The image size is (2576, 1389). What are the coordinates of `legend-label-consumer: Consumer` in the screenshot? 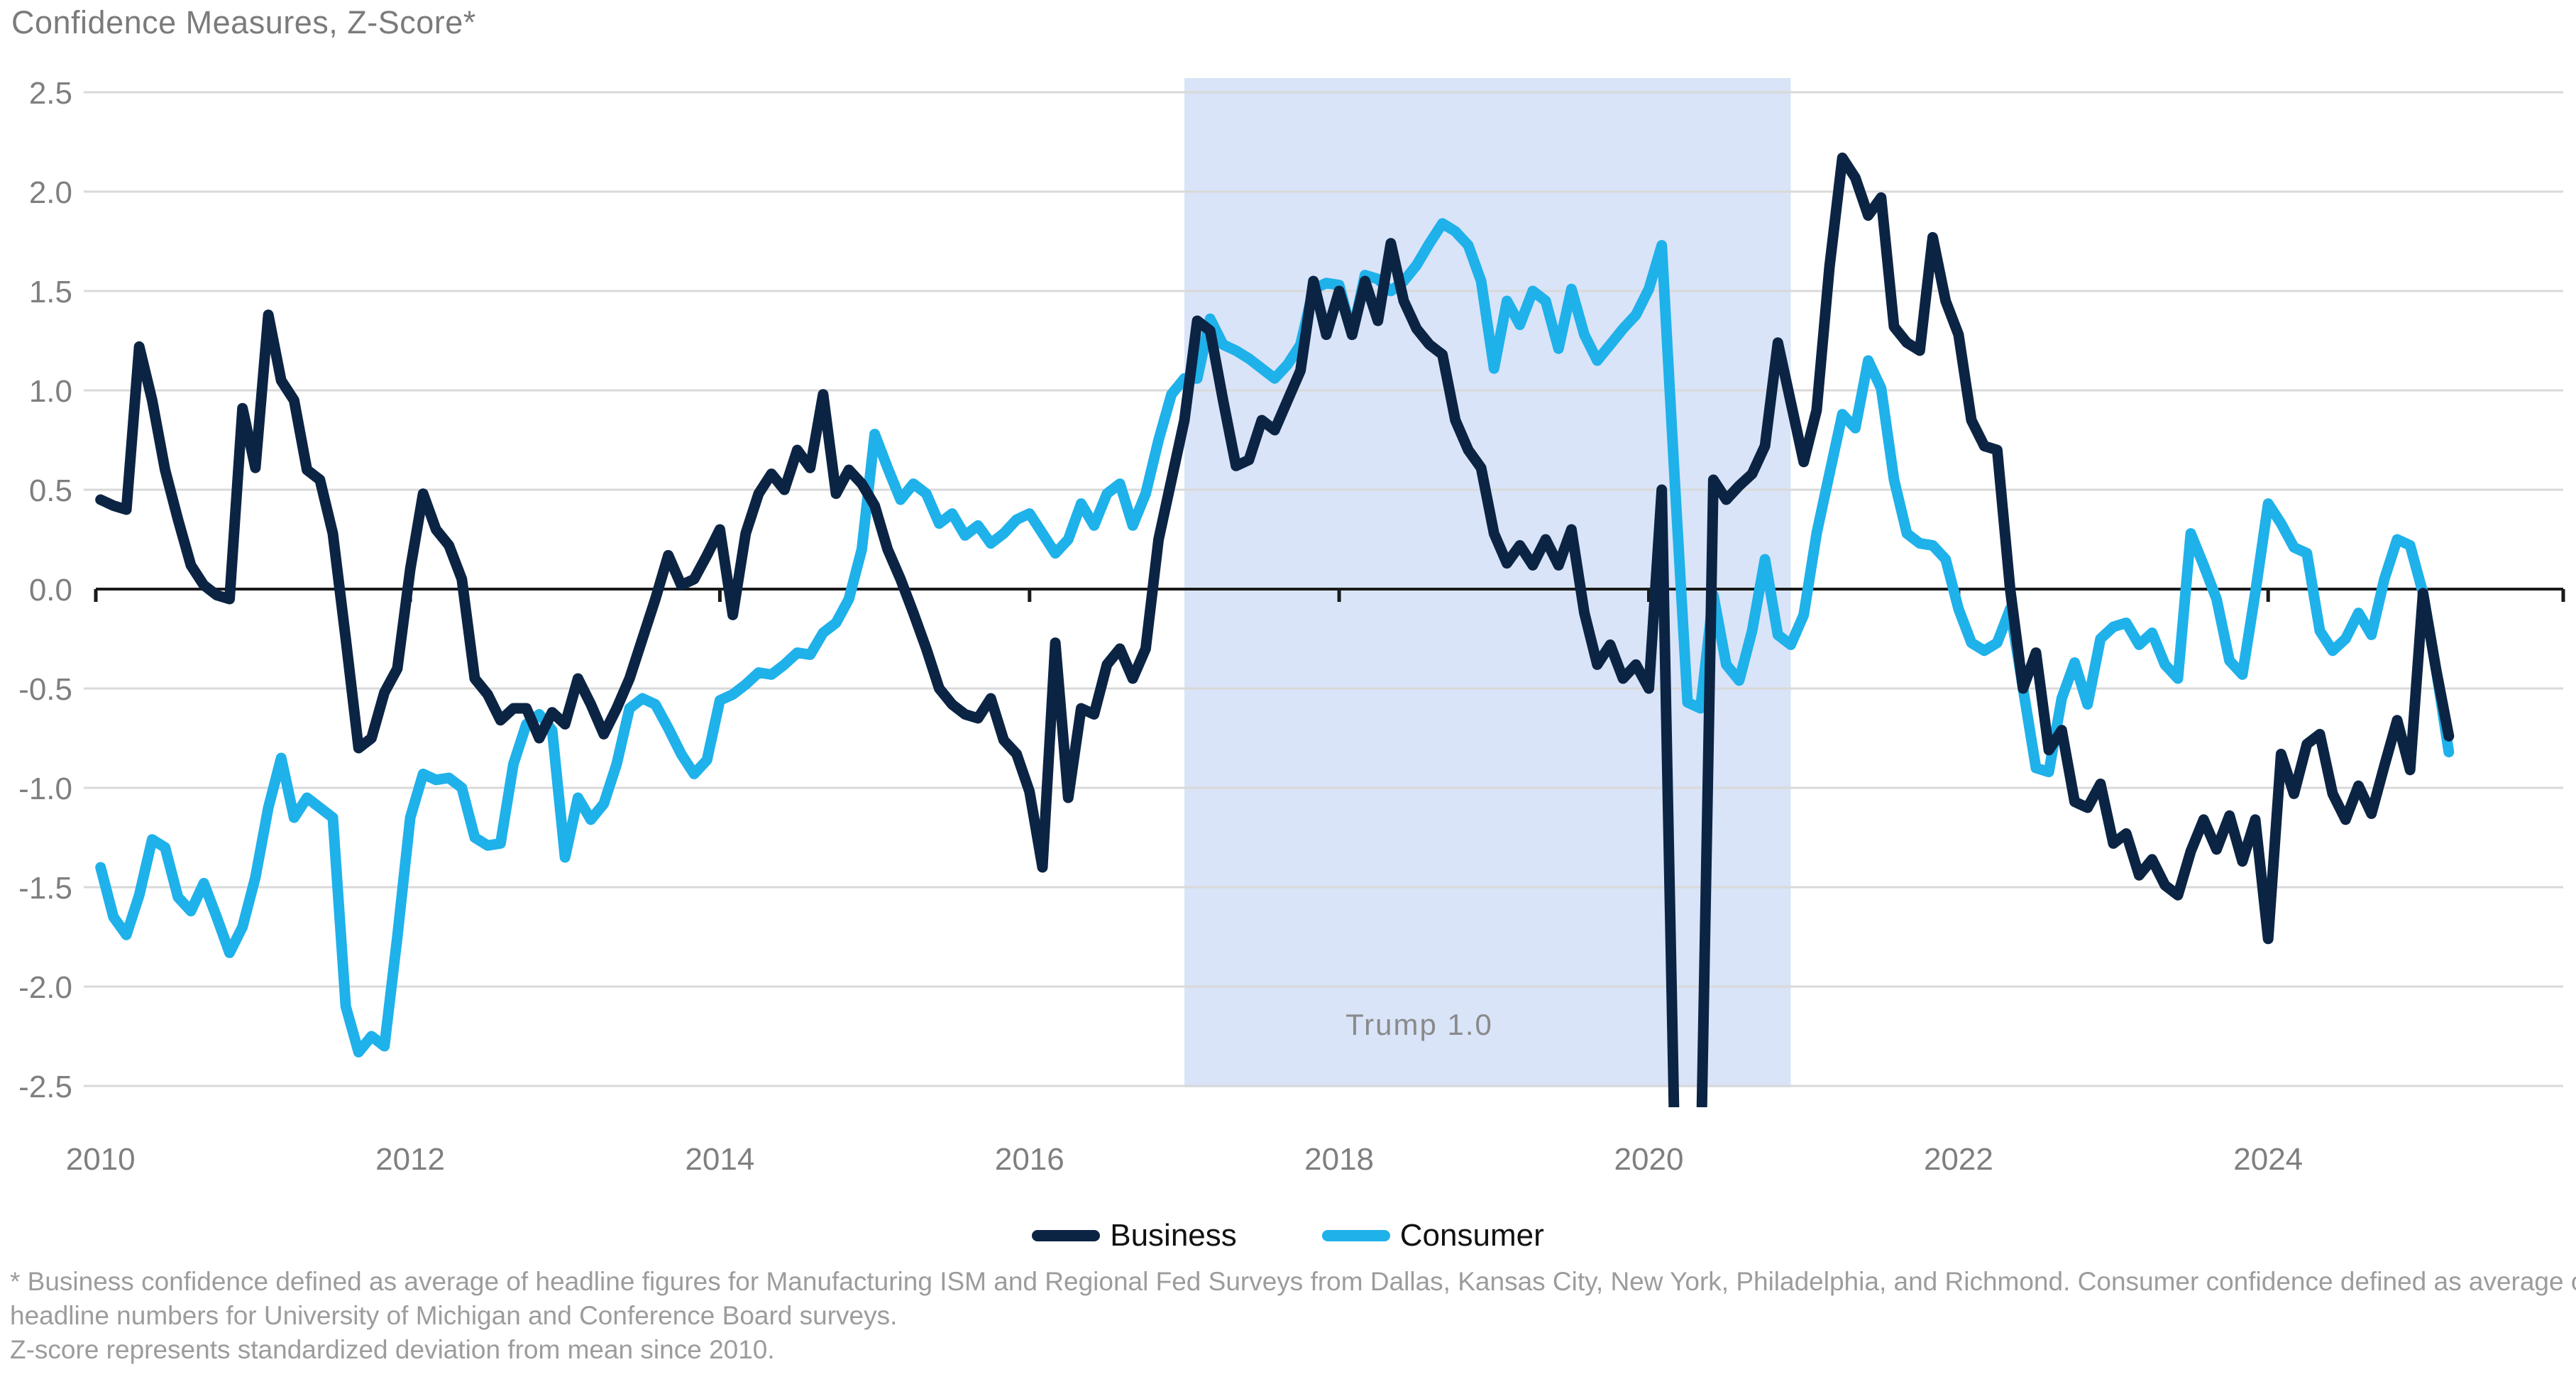 It's located at (1471, 1235).